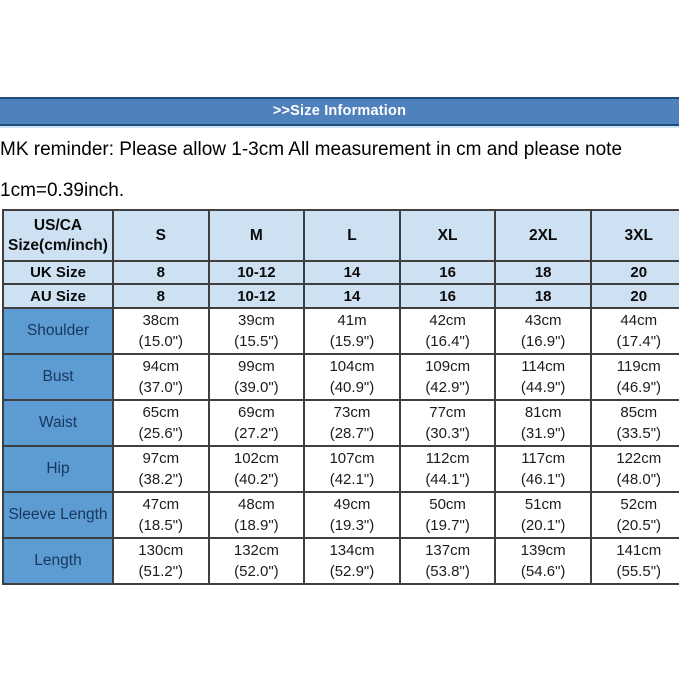 This screenshot has width=679, height=679. I want to click on measurement-cell: 43cm (16.9"), so click(543, 331).